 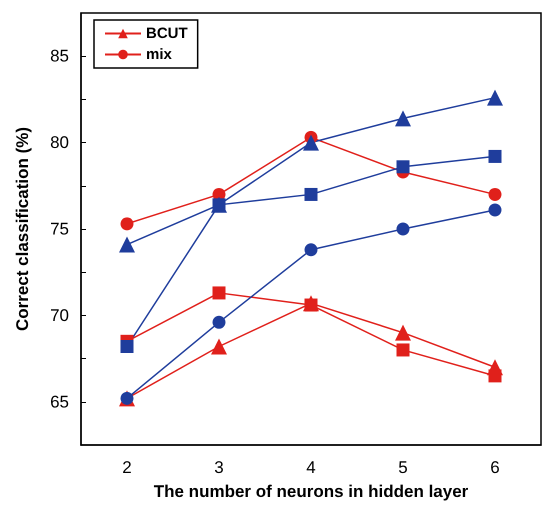 I want to click on x-tick-label: 2, so click(x=127, y=467).